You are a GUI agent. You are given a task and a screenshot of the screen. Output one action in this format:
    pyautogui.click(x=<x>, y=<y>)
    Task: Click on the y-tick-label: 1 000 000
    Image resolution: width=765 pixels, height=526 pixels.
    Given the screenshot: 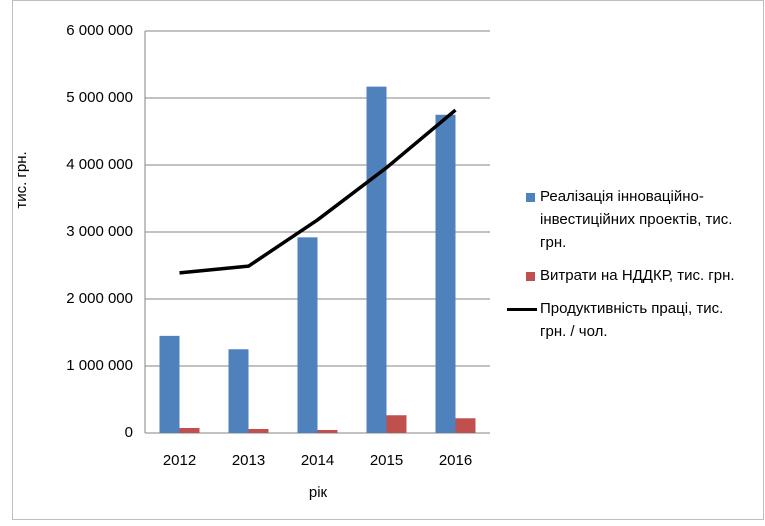 What is the action you would take?
    pyautogui.click(x=99, y=365)
    